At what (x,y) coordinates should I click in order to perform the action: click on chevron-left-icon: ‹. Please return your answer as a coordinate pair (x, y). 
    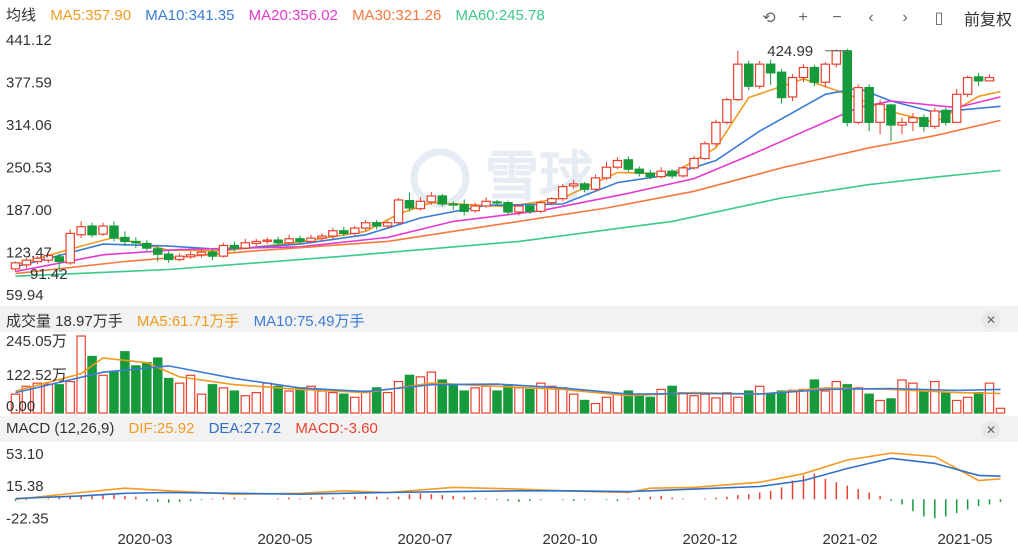
    Looking at the image, I should click on (871, 17).